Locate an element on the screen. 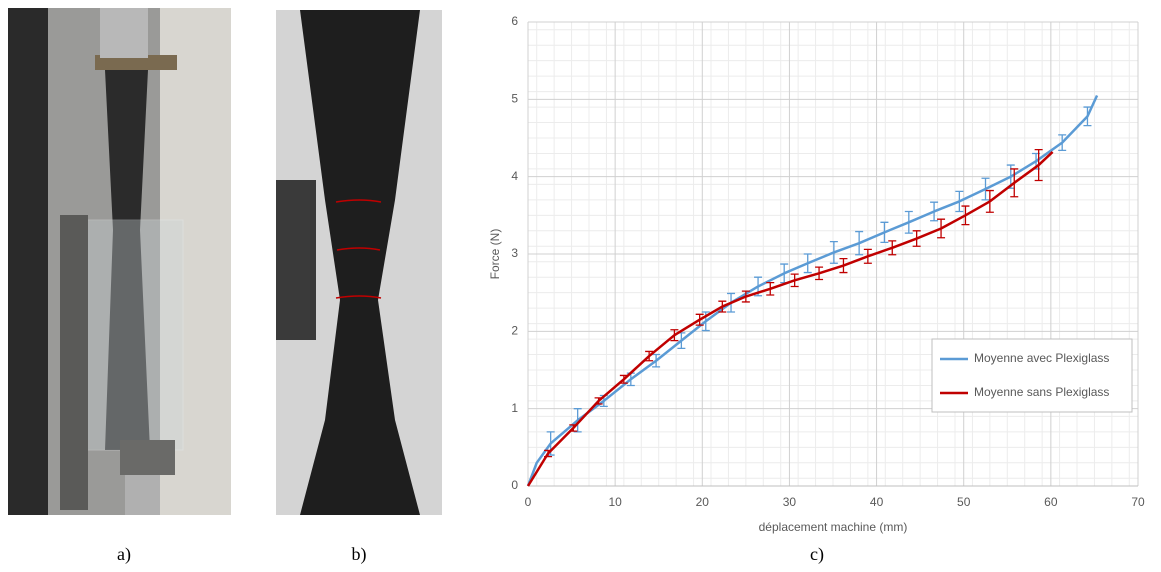 The height and width of the screenshot is (572, 1161). legend-label: Moyenne sans Plexiglass is located at coordinates (1041, 392).